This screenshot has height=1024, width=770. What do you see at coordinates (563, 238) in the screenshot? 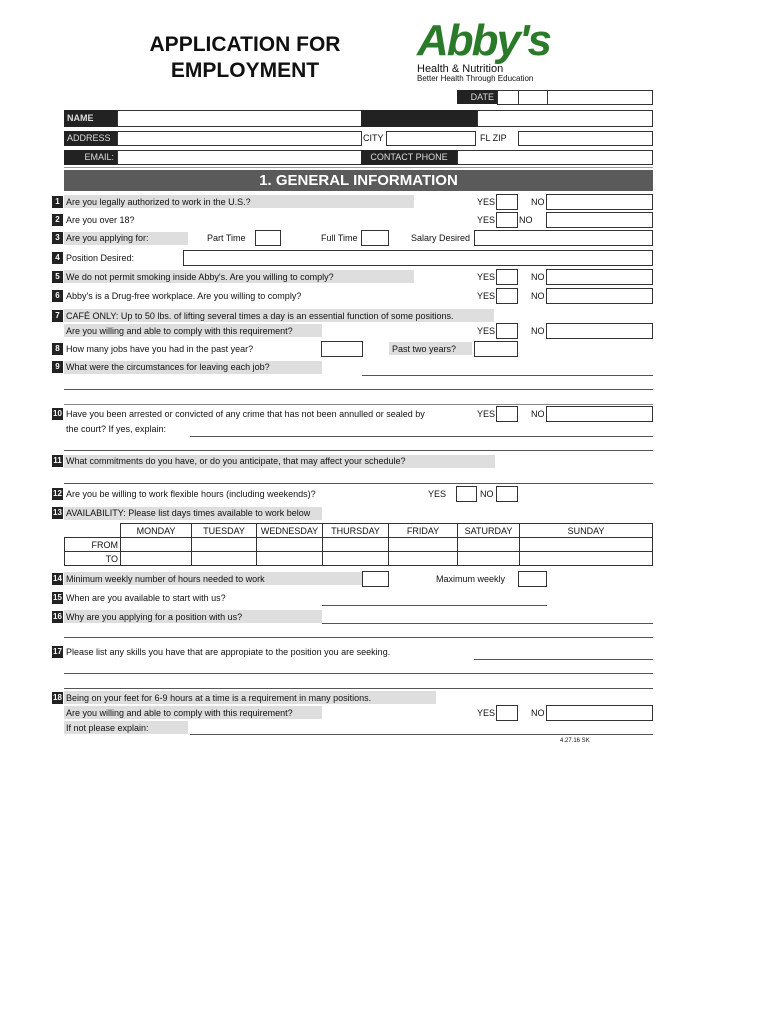
I see `salary-desired-field` at bounding box center [563, 238].